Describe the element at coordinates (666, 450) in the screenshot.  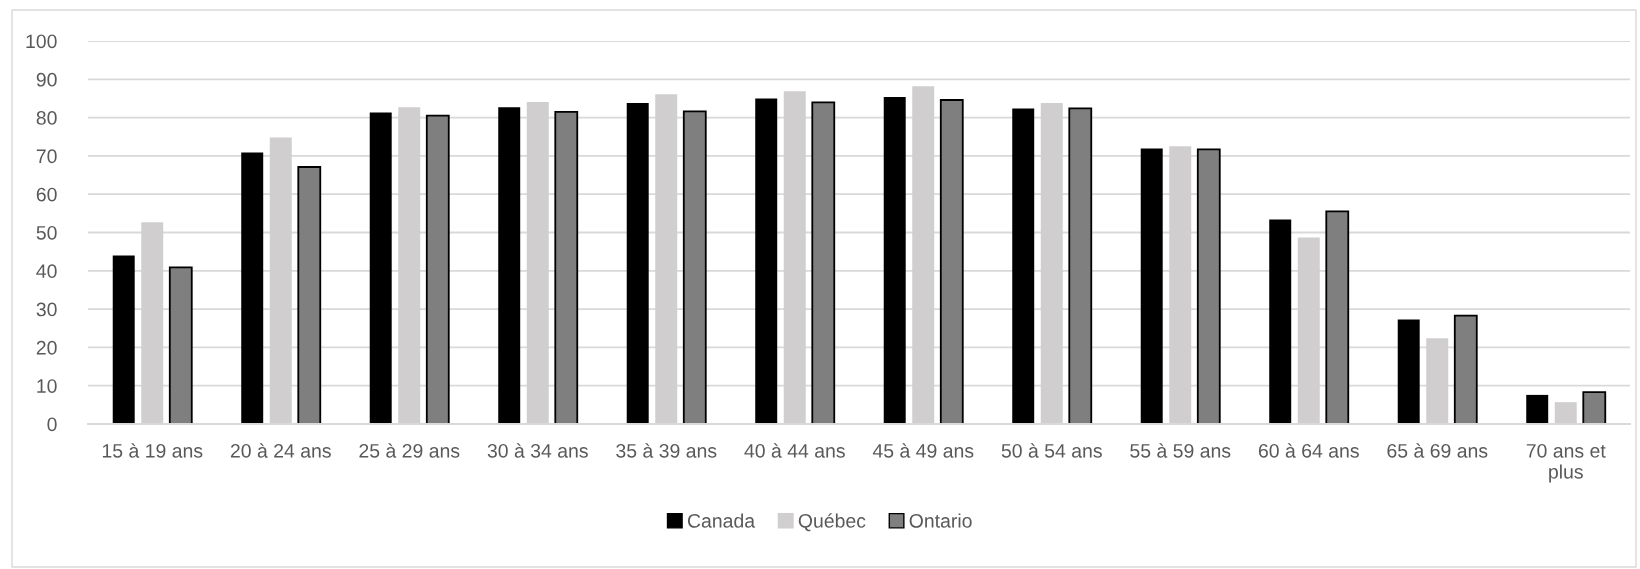
I see `x-tick-label: 35 à 39 ans` at that location.